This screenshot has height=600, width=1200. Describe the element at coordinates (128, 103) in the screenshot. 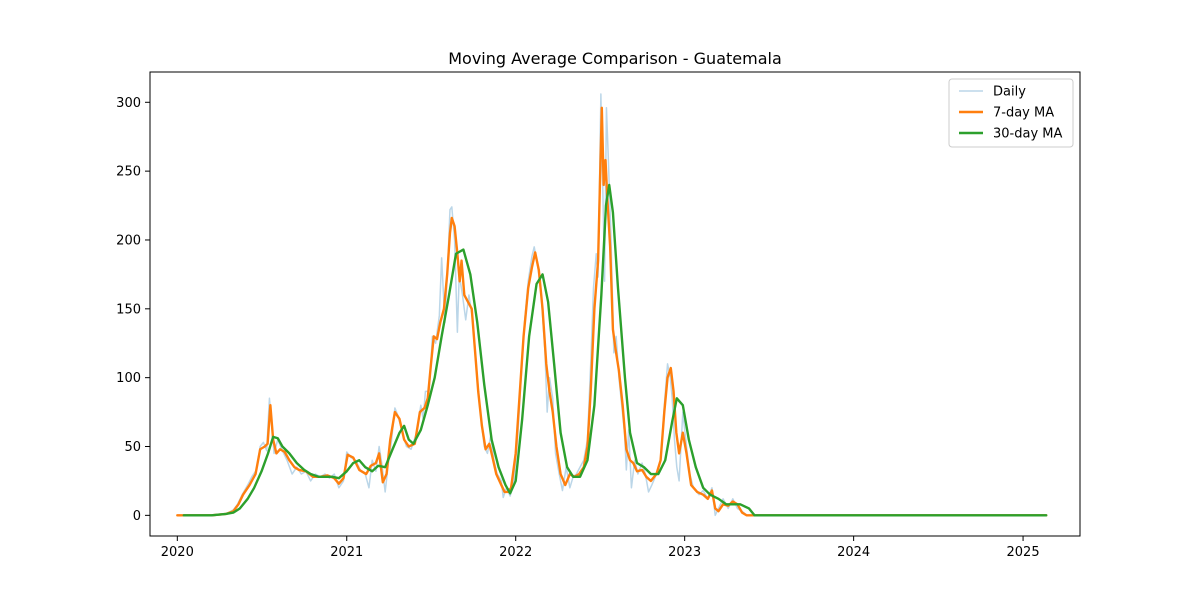

I see `y-tick-label: 300` at that location.